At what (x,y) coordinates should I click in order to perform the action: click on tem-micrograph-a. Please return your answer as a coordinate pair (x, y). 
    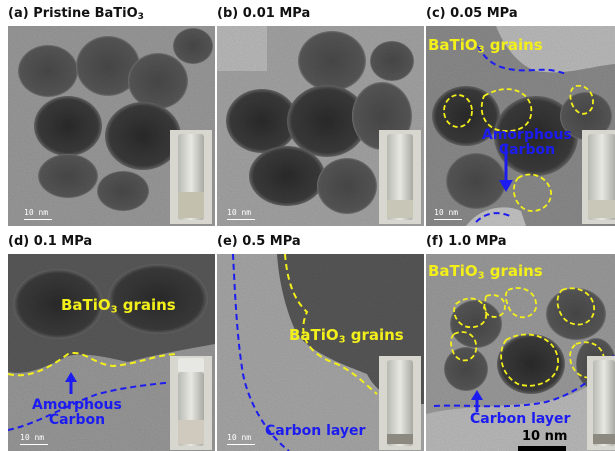
    Looking at the image, I should click on (111, 126).